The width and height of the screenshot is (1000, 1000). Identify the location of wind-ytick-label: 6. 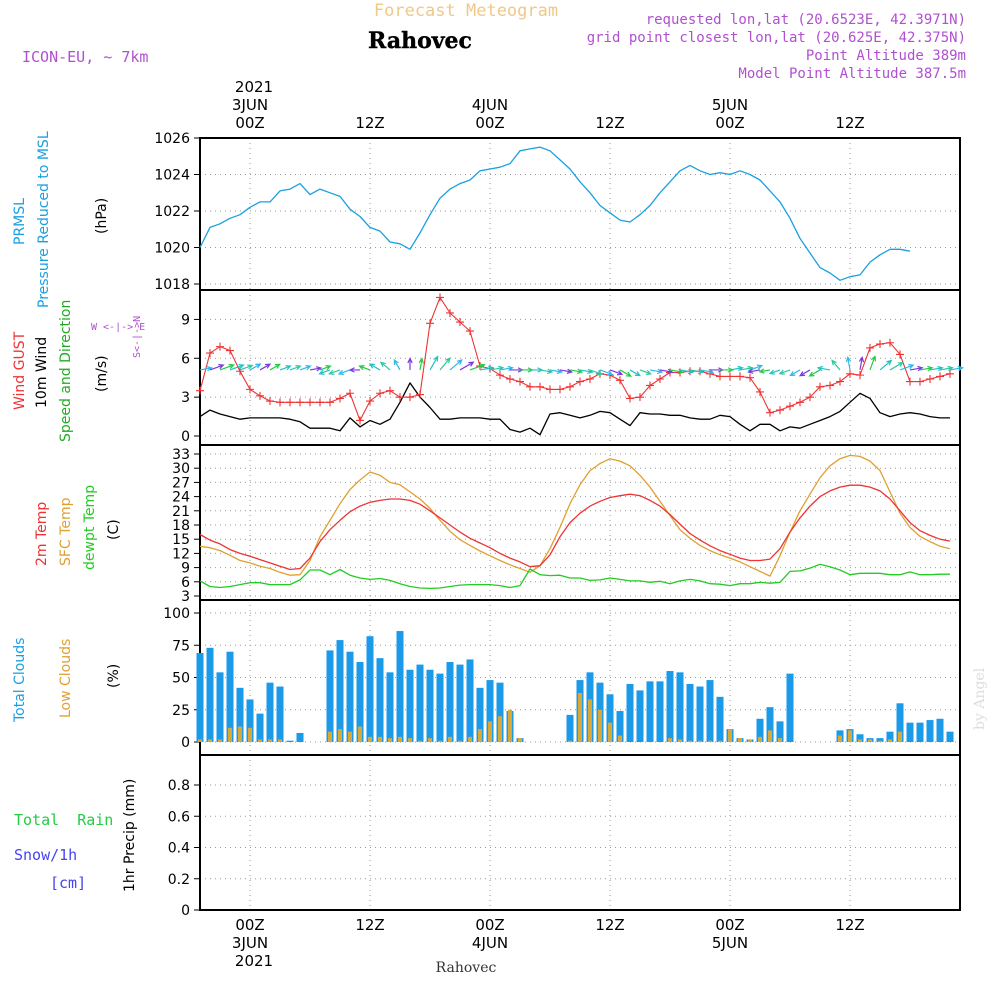
(185, 359).